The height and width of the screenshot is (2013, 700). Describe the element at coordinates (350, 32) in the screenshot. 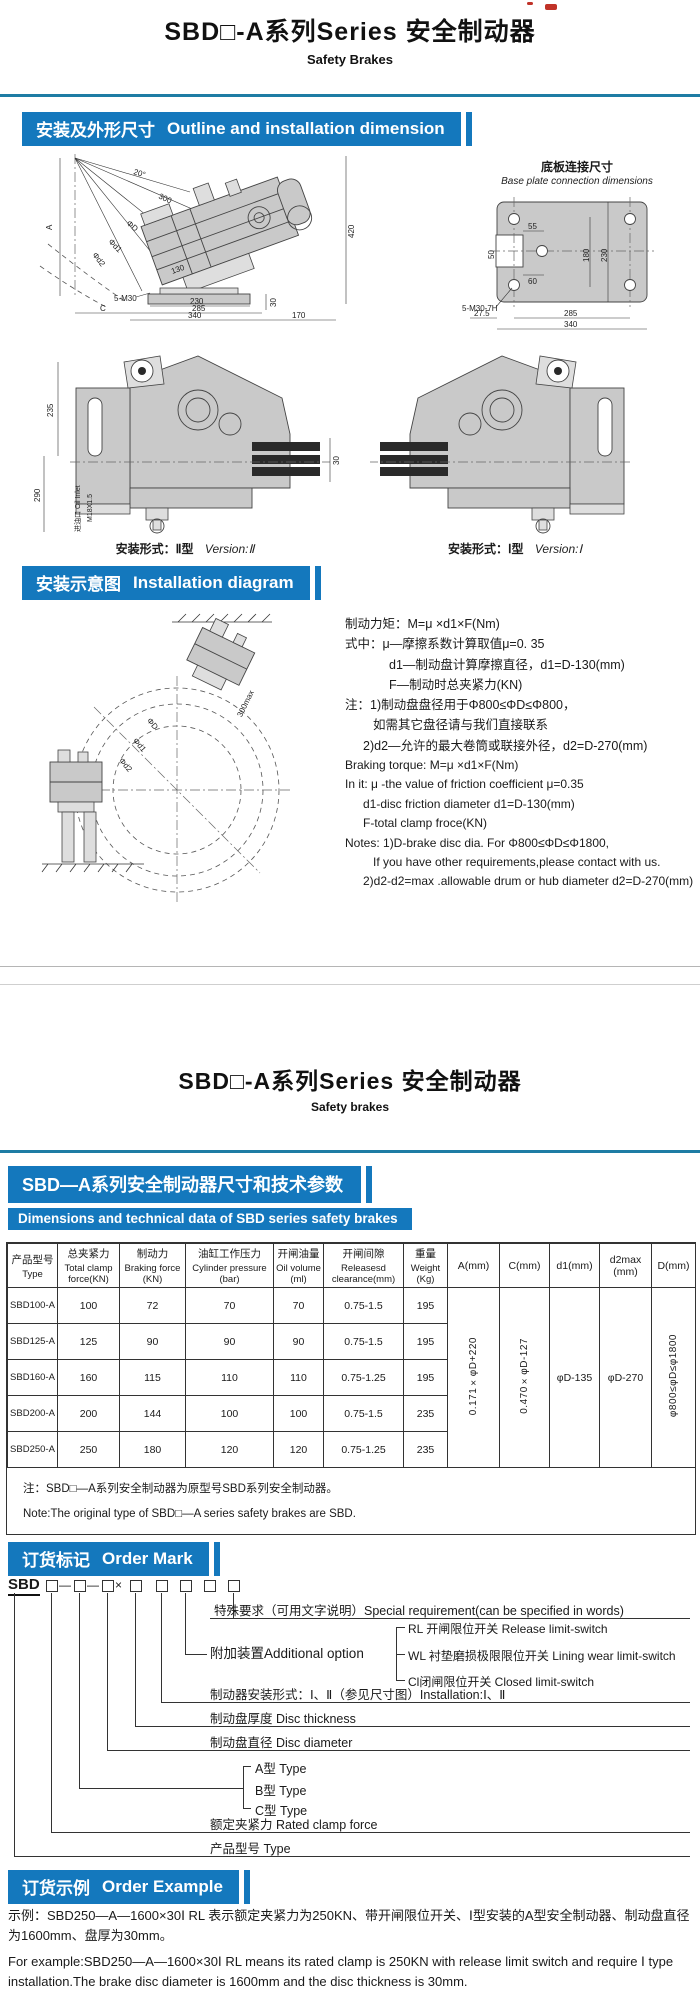

I see `page-title: SBD□-A系列Series 安全制动器` at that location.